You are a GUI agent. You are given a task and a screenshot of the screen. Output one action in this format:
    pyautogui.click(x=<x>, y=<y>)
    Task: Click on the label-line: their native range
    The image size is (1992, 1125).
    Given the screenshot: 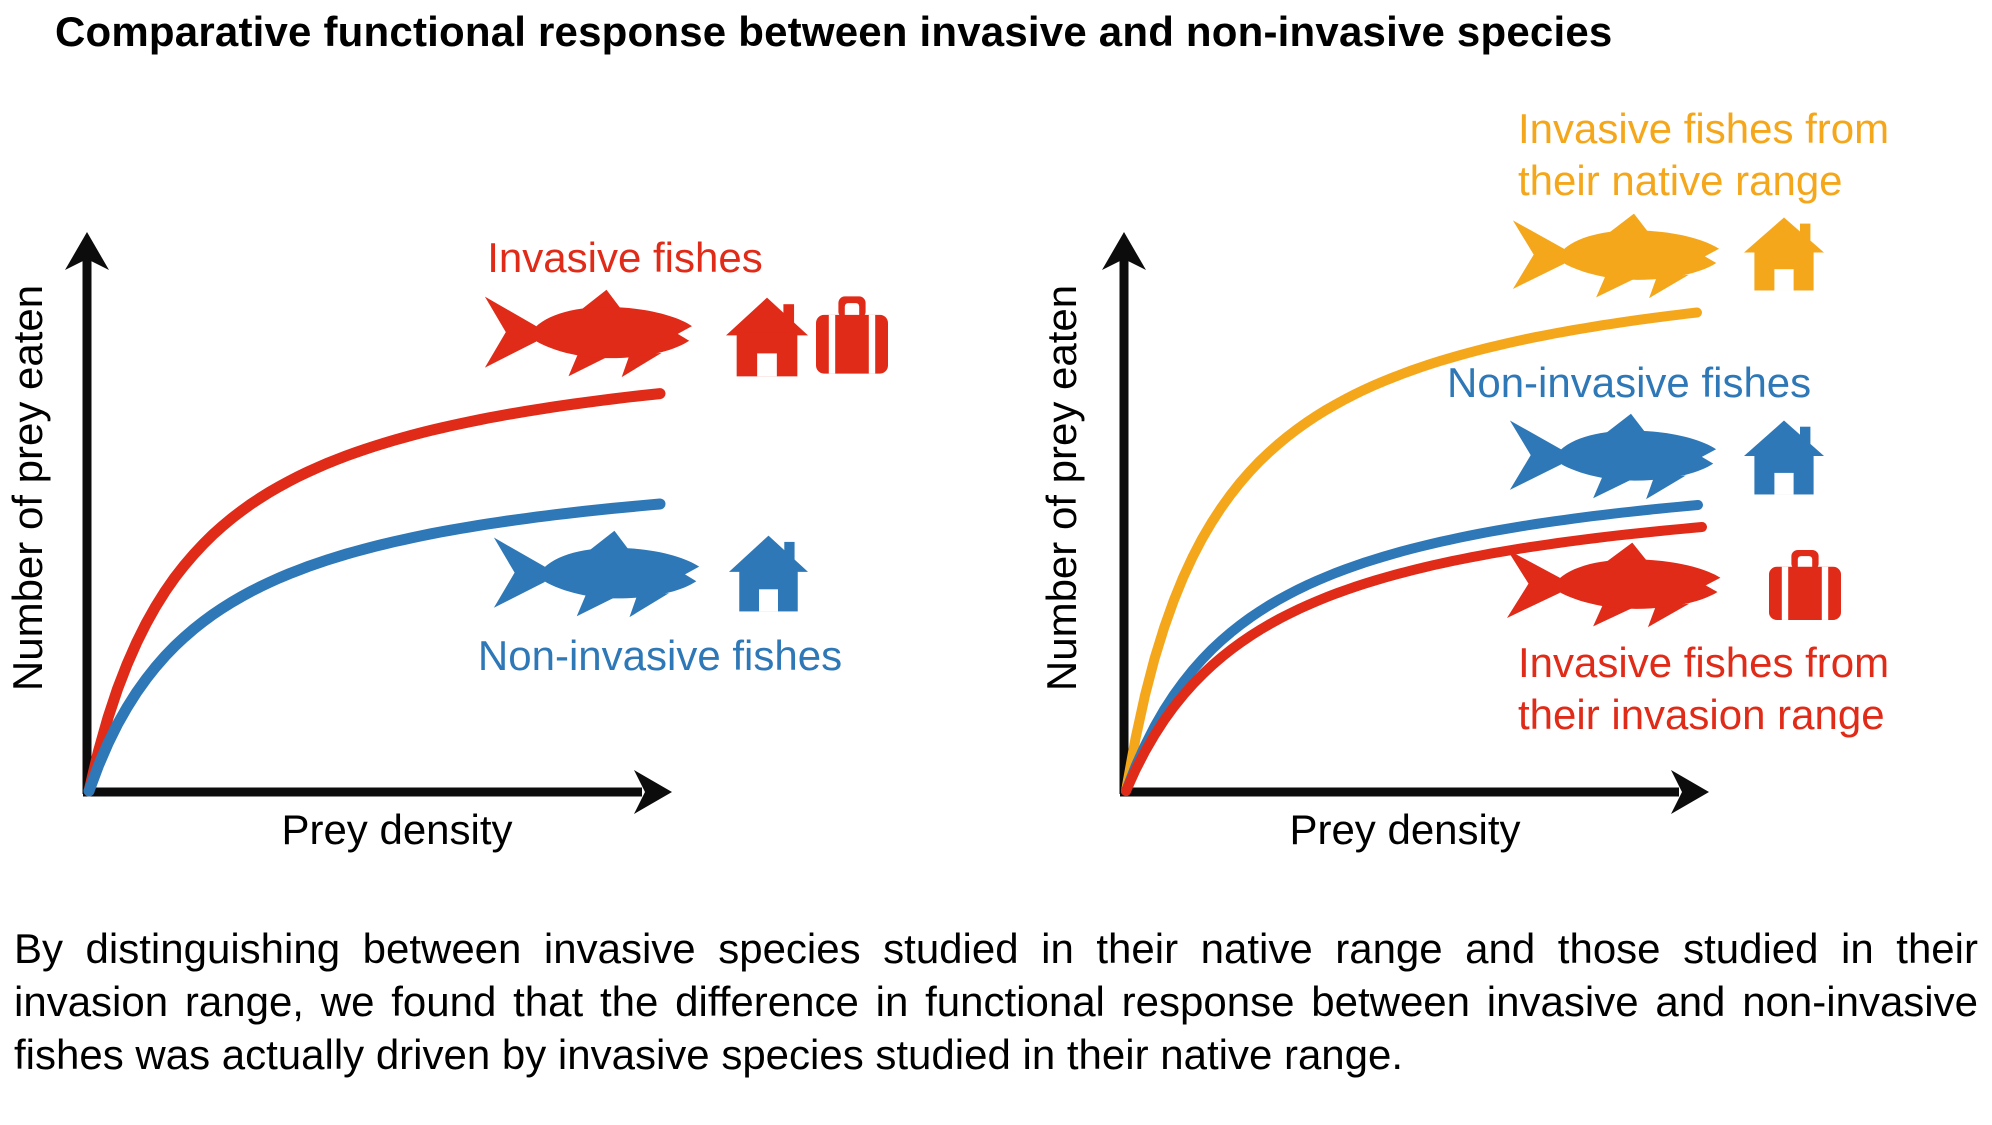 What is the action you would take?
    pyautogui.click(x=1680, y=180)
    